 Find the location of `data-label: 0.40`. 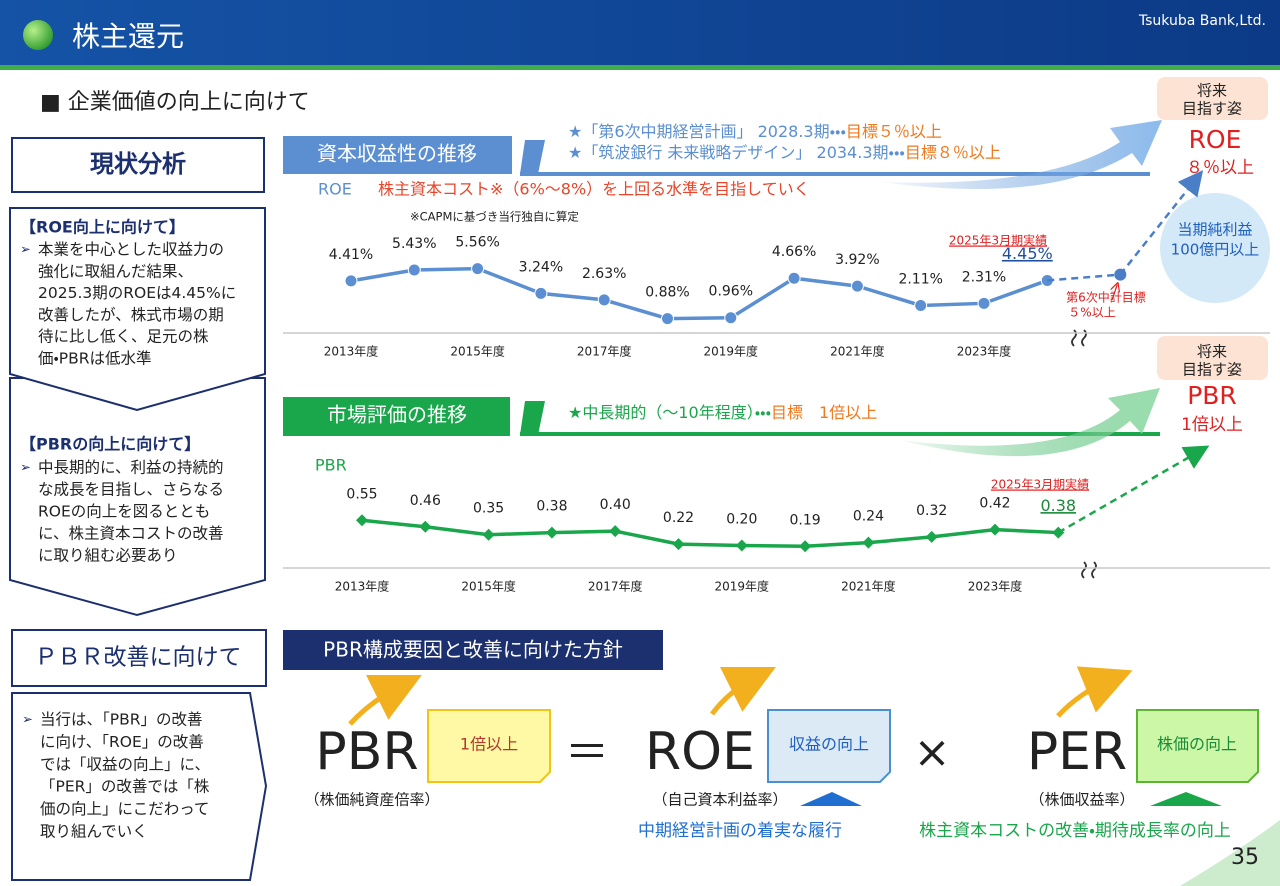

data-label: 0.40 is located at coordinates (615, 505).